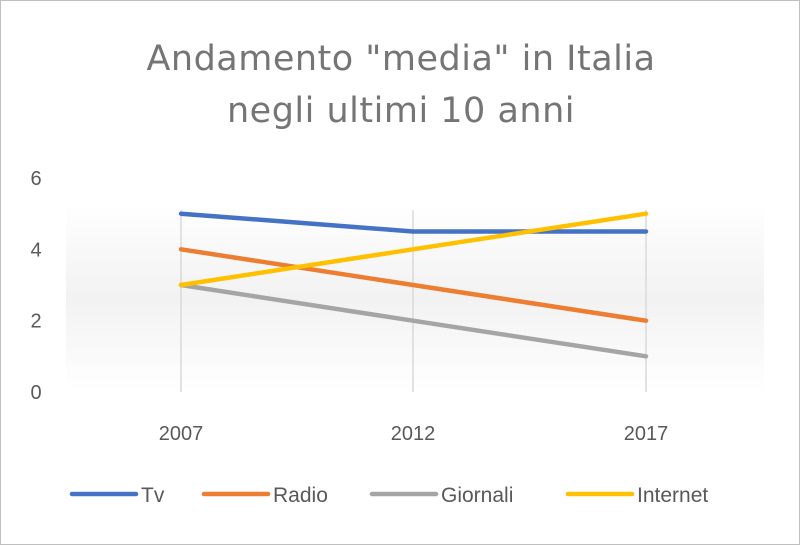 The width and height of the screenshot is (800, 545). What do you see at coordinates (35, 393) in the screenshot?
I see `y-tick-label: 0` at bounding box center [35, 393].